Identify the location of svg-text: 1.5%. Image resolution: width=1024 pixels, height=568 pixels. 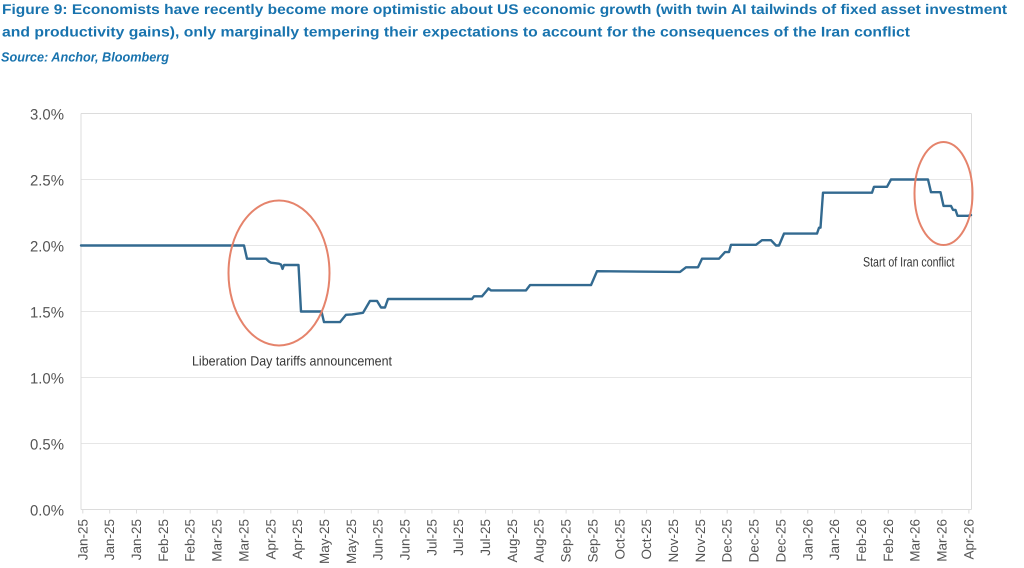
(47, 313).